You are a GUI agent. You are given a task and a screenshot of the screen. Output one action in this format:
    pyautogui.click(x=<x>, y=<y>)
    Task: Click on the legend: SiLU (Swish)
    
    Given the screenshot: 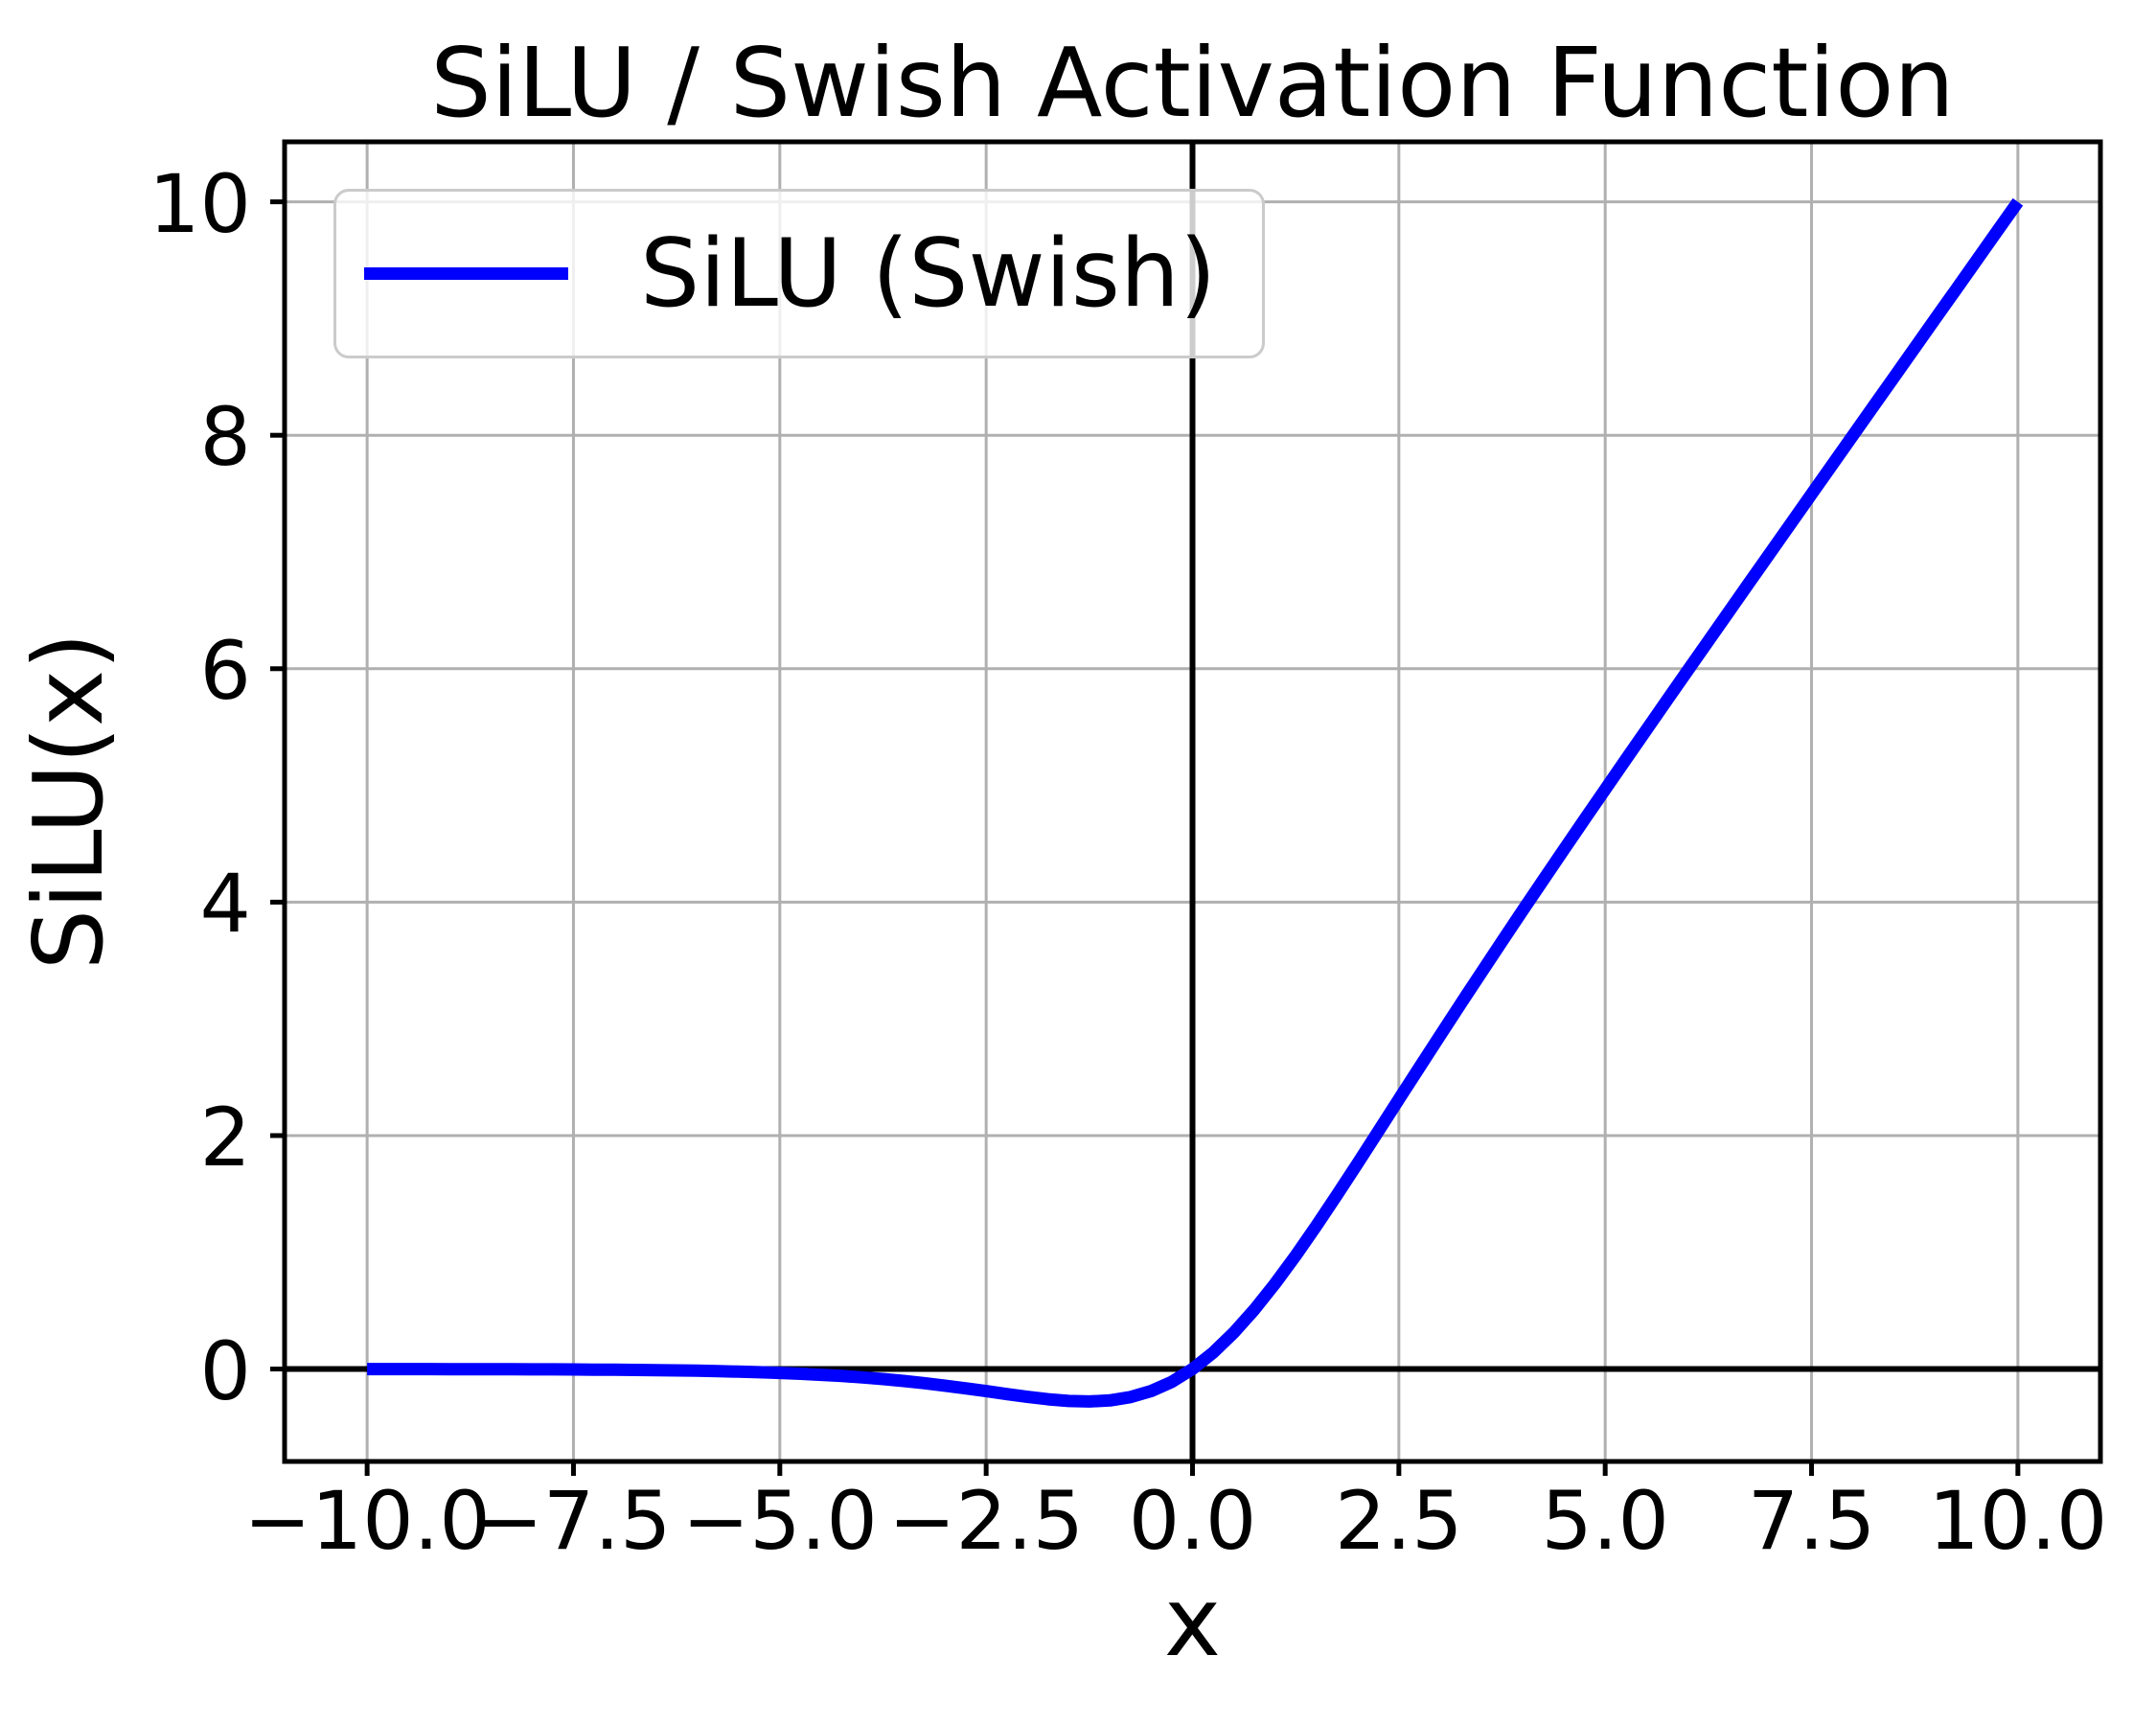 What is the action you would take?
    pyautogui.click(x=799, y=273)
    